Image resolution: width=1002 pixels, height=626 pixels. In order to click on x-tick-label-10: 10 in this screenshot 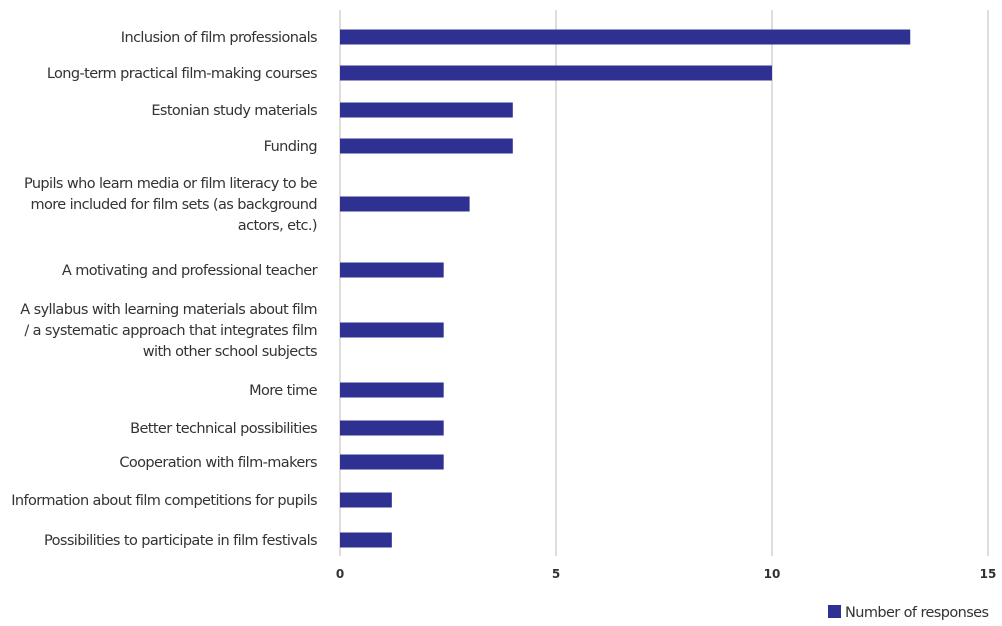, I will do `click(772, 574)`.